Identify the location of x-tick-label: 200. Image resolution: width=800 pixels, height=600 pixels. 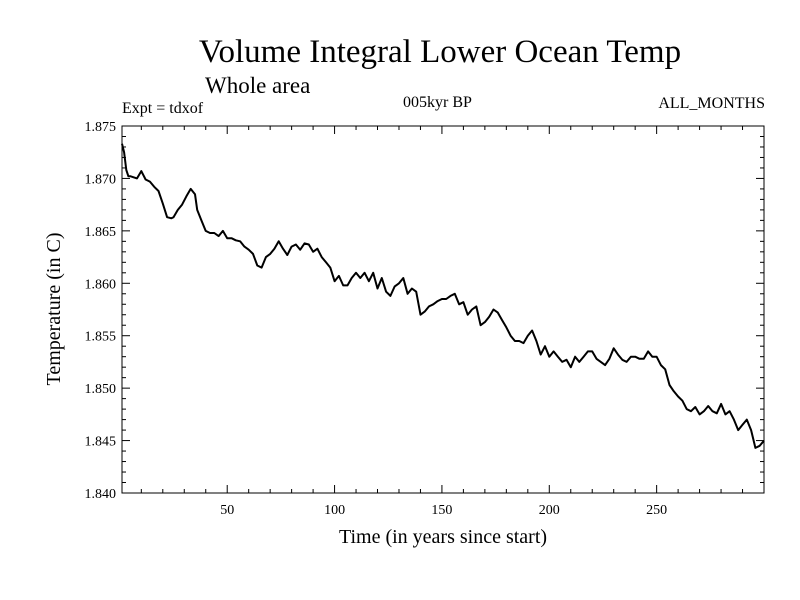
(549, 510).